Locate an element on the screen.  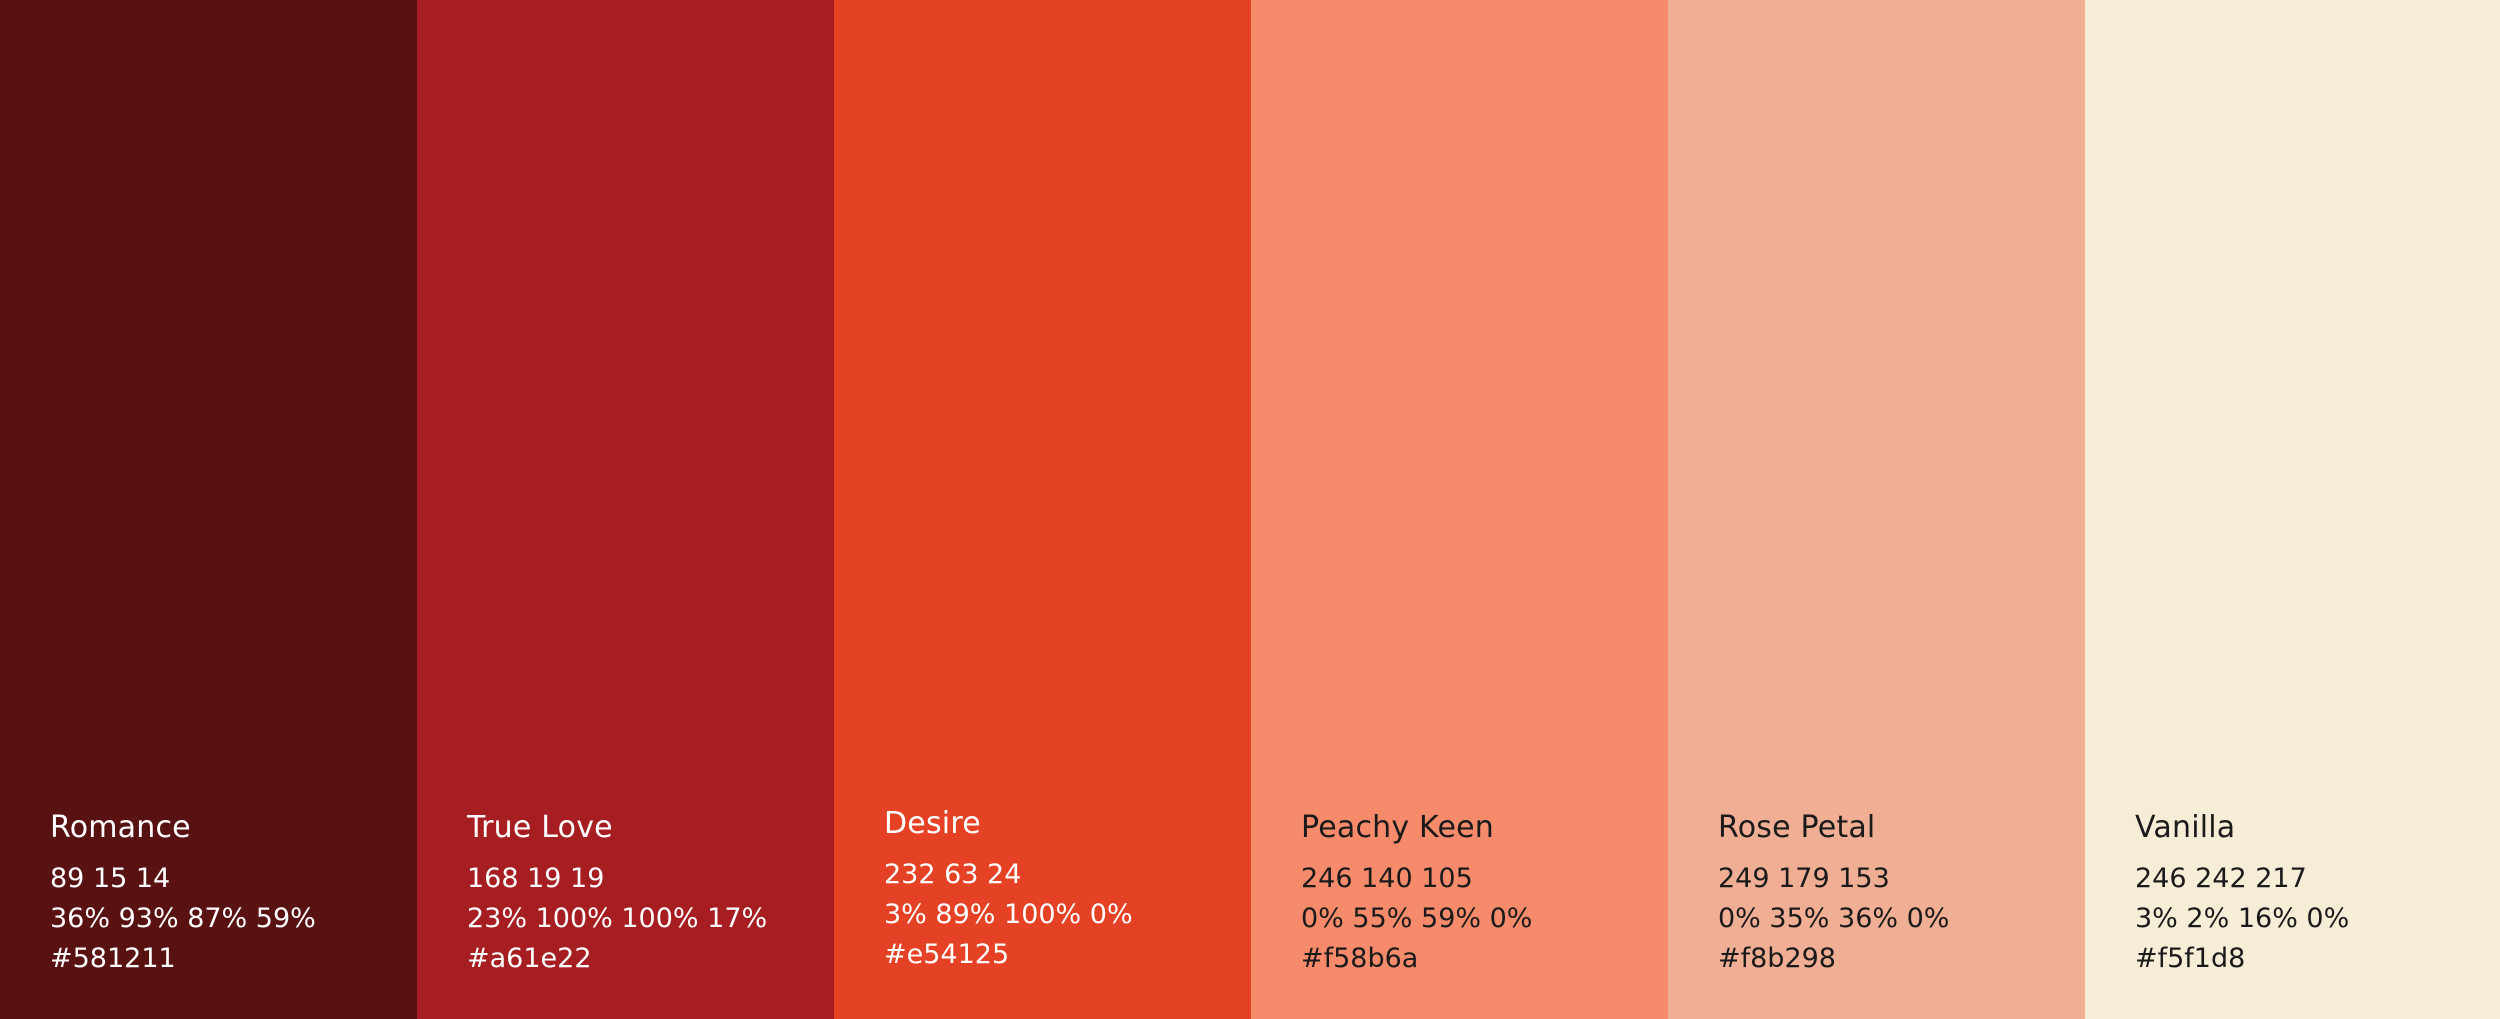
swatch-info: Romance 89 15 14 36% 93% 87% 59% #581211 is located at coordinates (183, 894).